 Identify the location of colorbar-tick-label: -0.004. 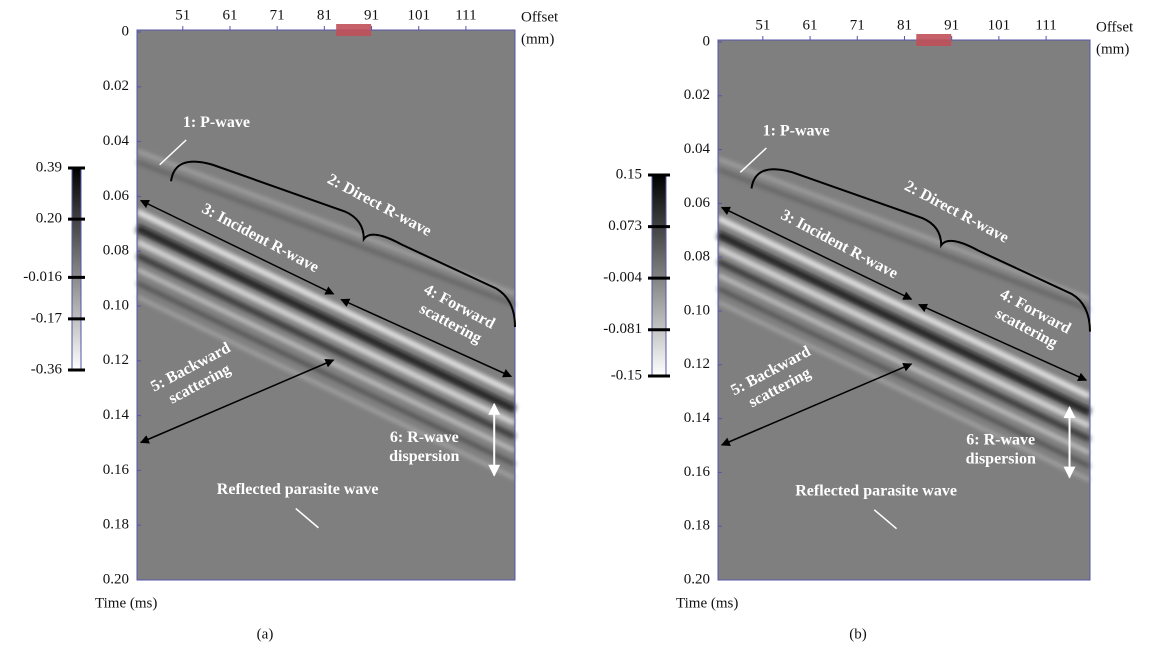
(622, 278).